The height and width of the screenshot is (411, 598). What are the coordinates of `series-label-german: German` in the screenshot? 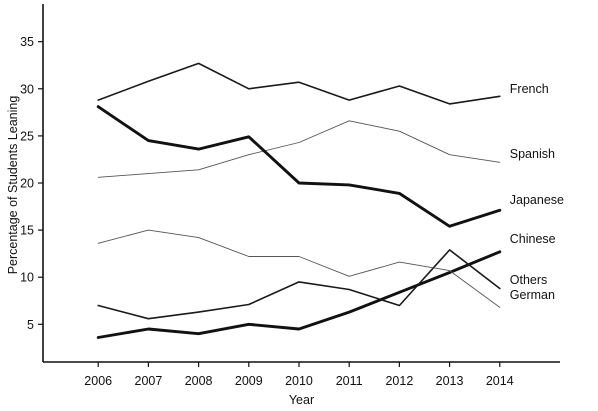 It's located at (532, 295).